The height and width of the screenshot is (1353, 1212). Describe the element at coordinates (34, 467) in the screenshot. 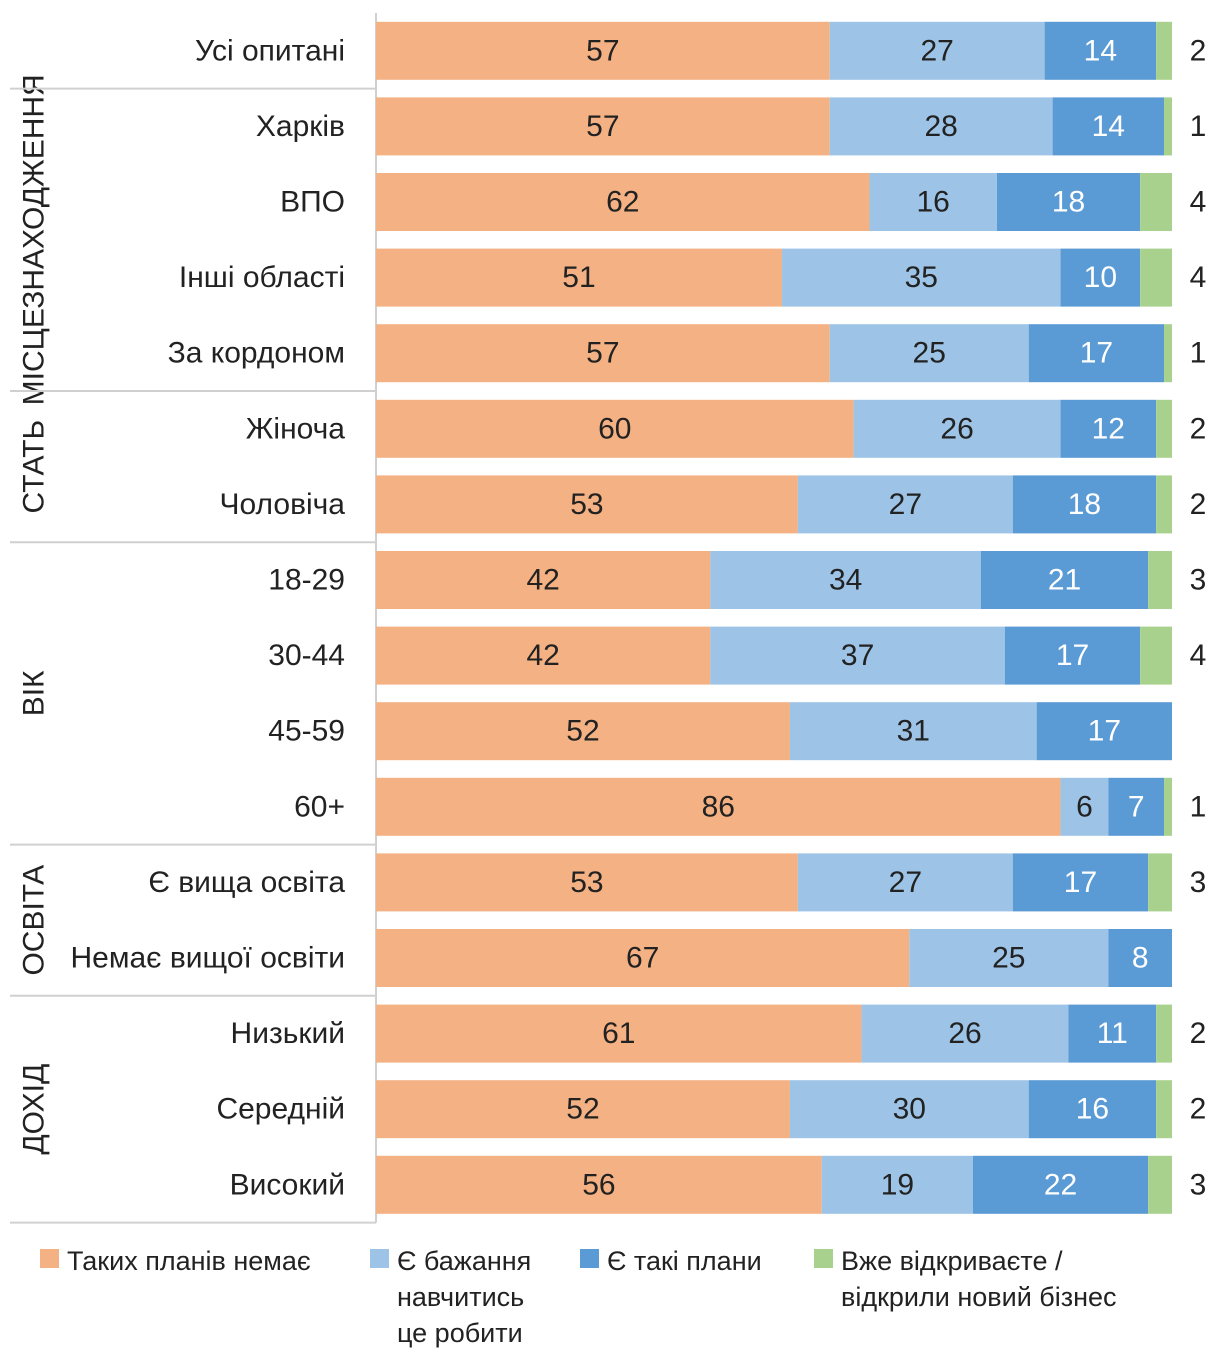

I see `group-label-2: СТАТЬ` at that location.